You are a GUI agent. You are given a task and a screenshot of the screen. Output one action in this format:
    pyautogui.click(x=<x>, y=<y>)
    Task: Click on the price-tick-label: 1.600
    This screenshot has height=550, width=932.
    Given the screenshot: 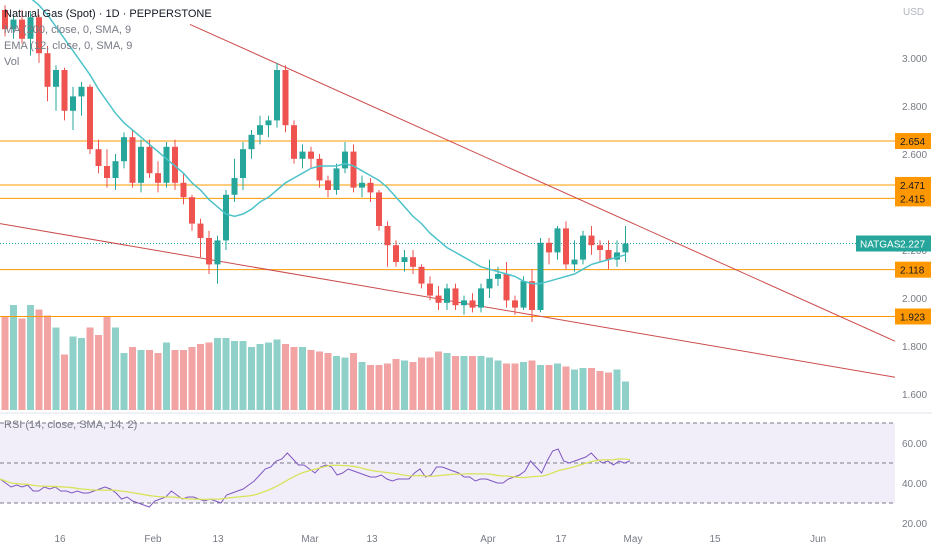 What is the action you would take?
    pyautogui.click(x=914, y=395)
    